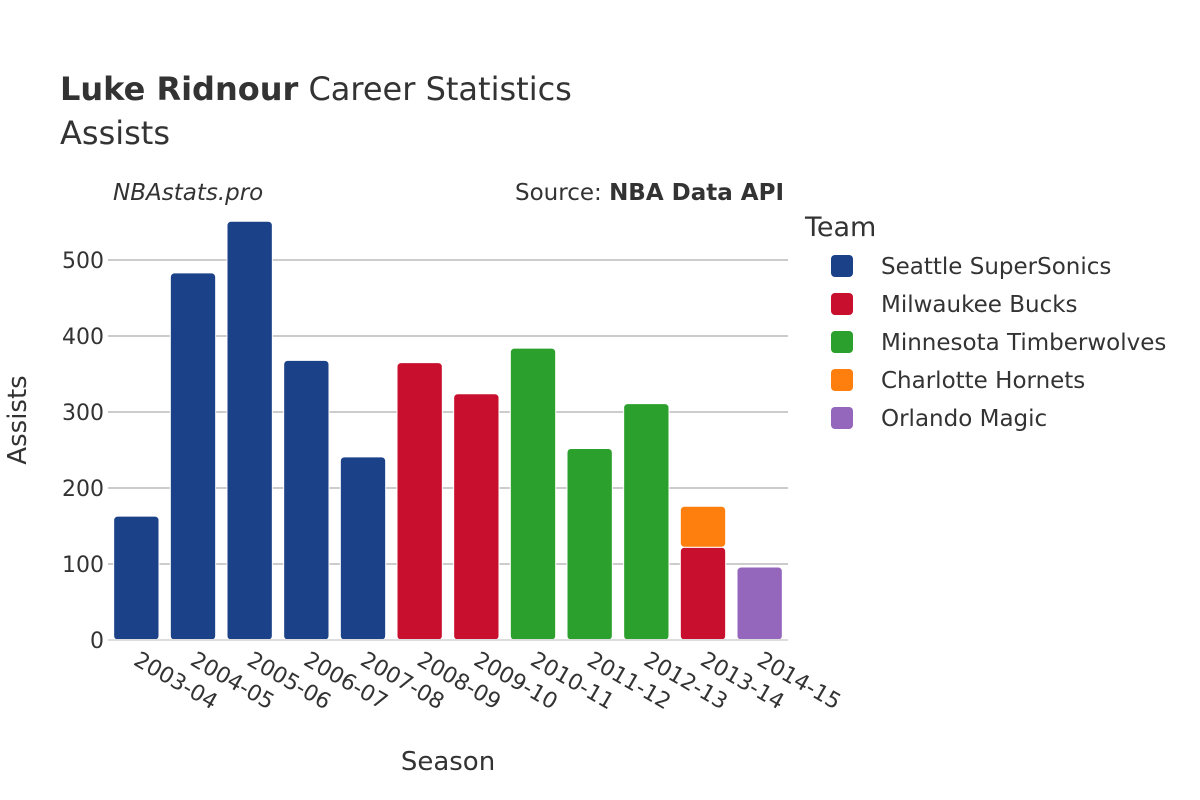 The width and height of the screenshot is (1200, 800). What do you see at coordinates (448, 762) in the screenshot?
I see `x-axis-label: Season` at bounding box center [448, 762].